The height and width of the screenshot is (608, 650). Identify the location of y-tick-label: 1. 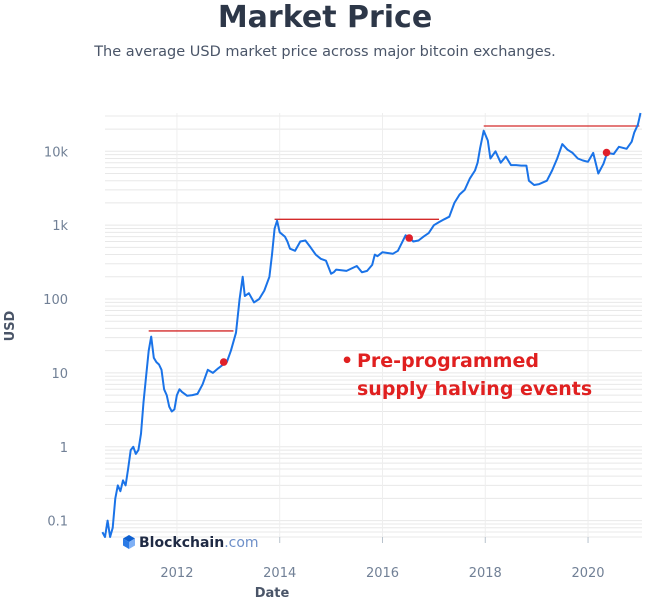
(64, 448).